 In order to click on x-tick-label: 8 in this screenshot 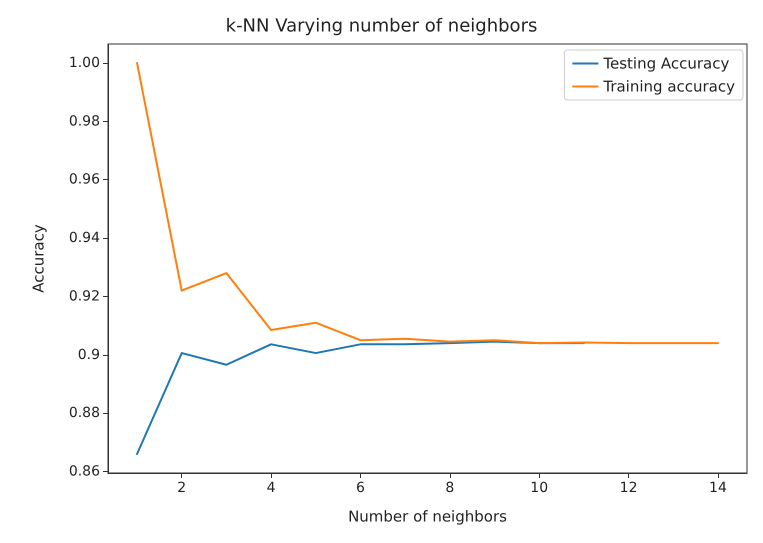, I will do `click(449, 488)`.